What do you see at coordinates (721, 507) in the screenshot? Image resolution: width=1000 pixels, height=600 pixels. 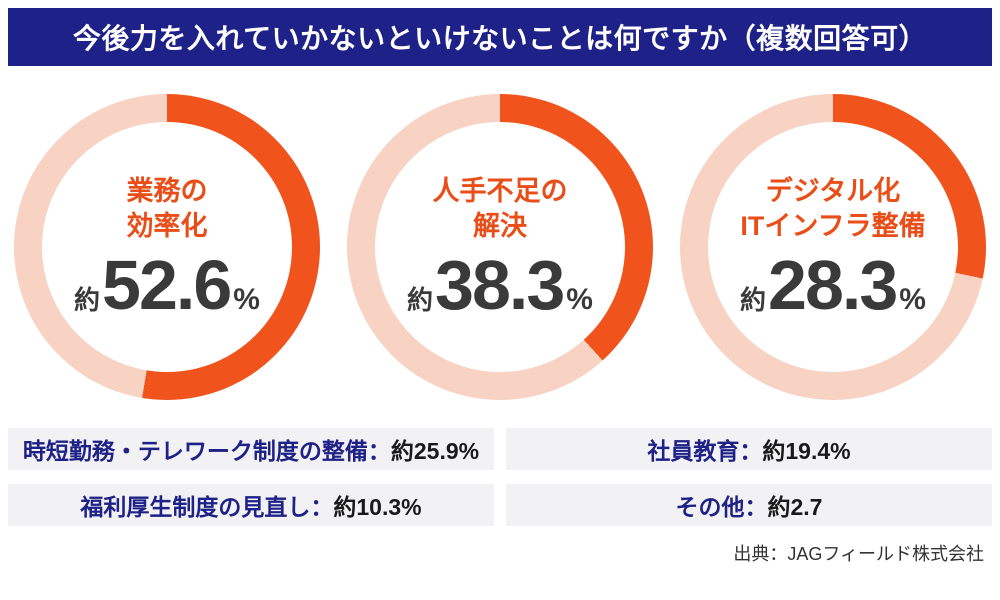 I see `secondary-item-label: その他：` at bounding box center [721, 507].